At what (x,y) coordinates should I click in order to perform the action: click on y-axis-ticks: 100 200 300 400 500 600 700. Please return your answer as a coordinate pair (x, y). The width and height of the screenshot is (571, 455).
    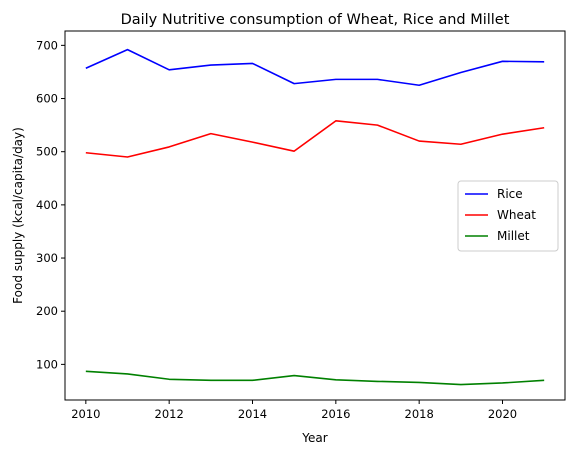
    Looking at the image, I should click on (50, 204).